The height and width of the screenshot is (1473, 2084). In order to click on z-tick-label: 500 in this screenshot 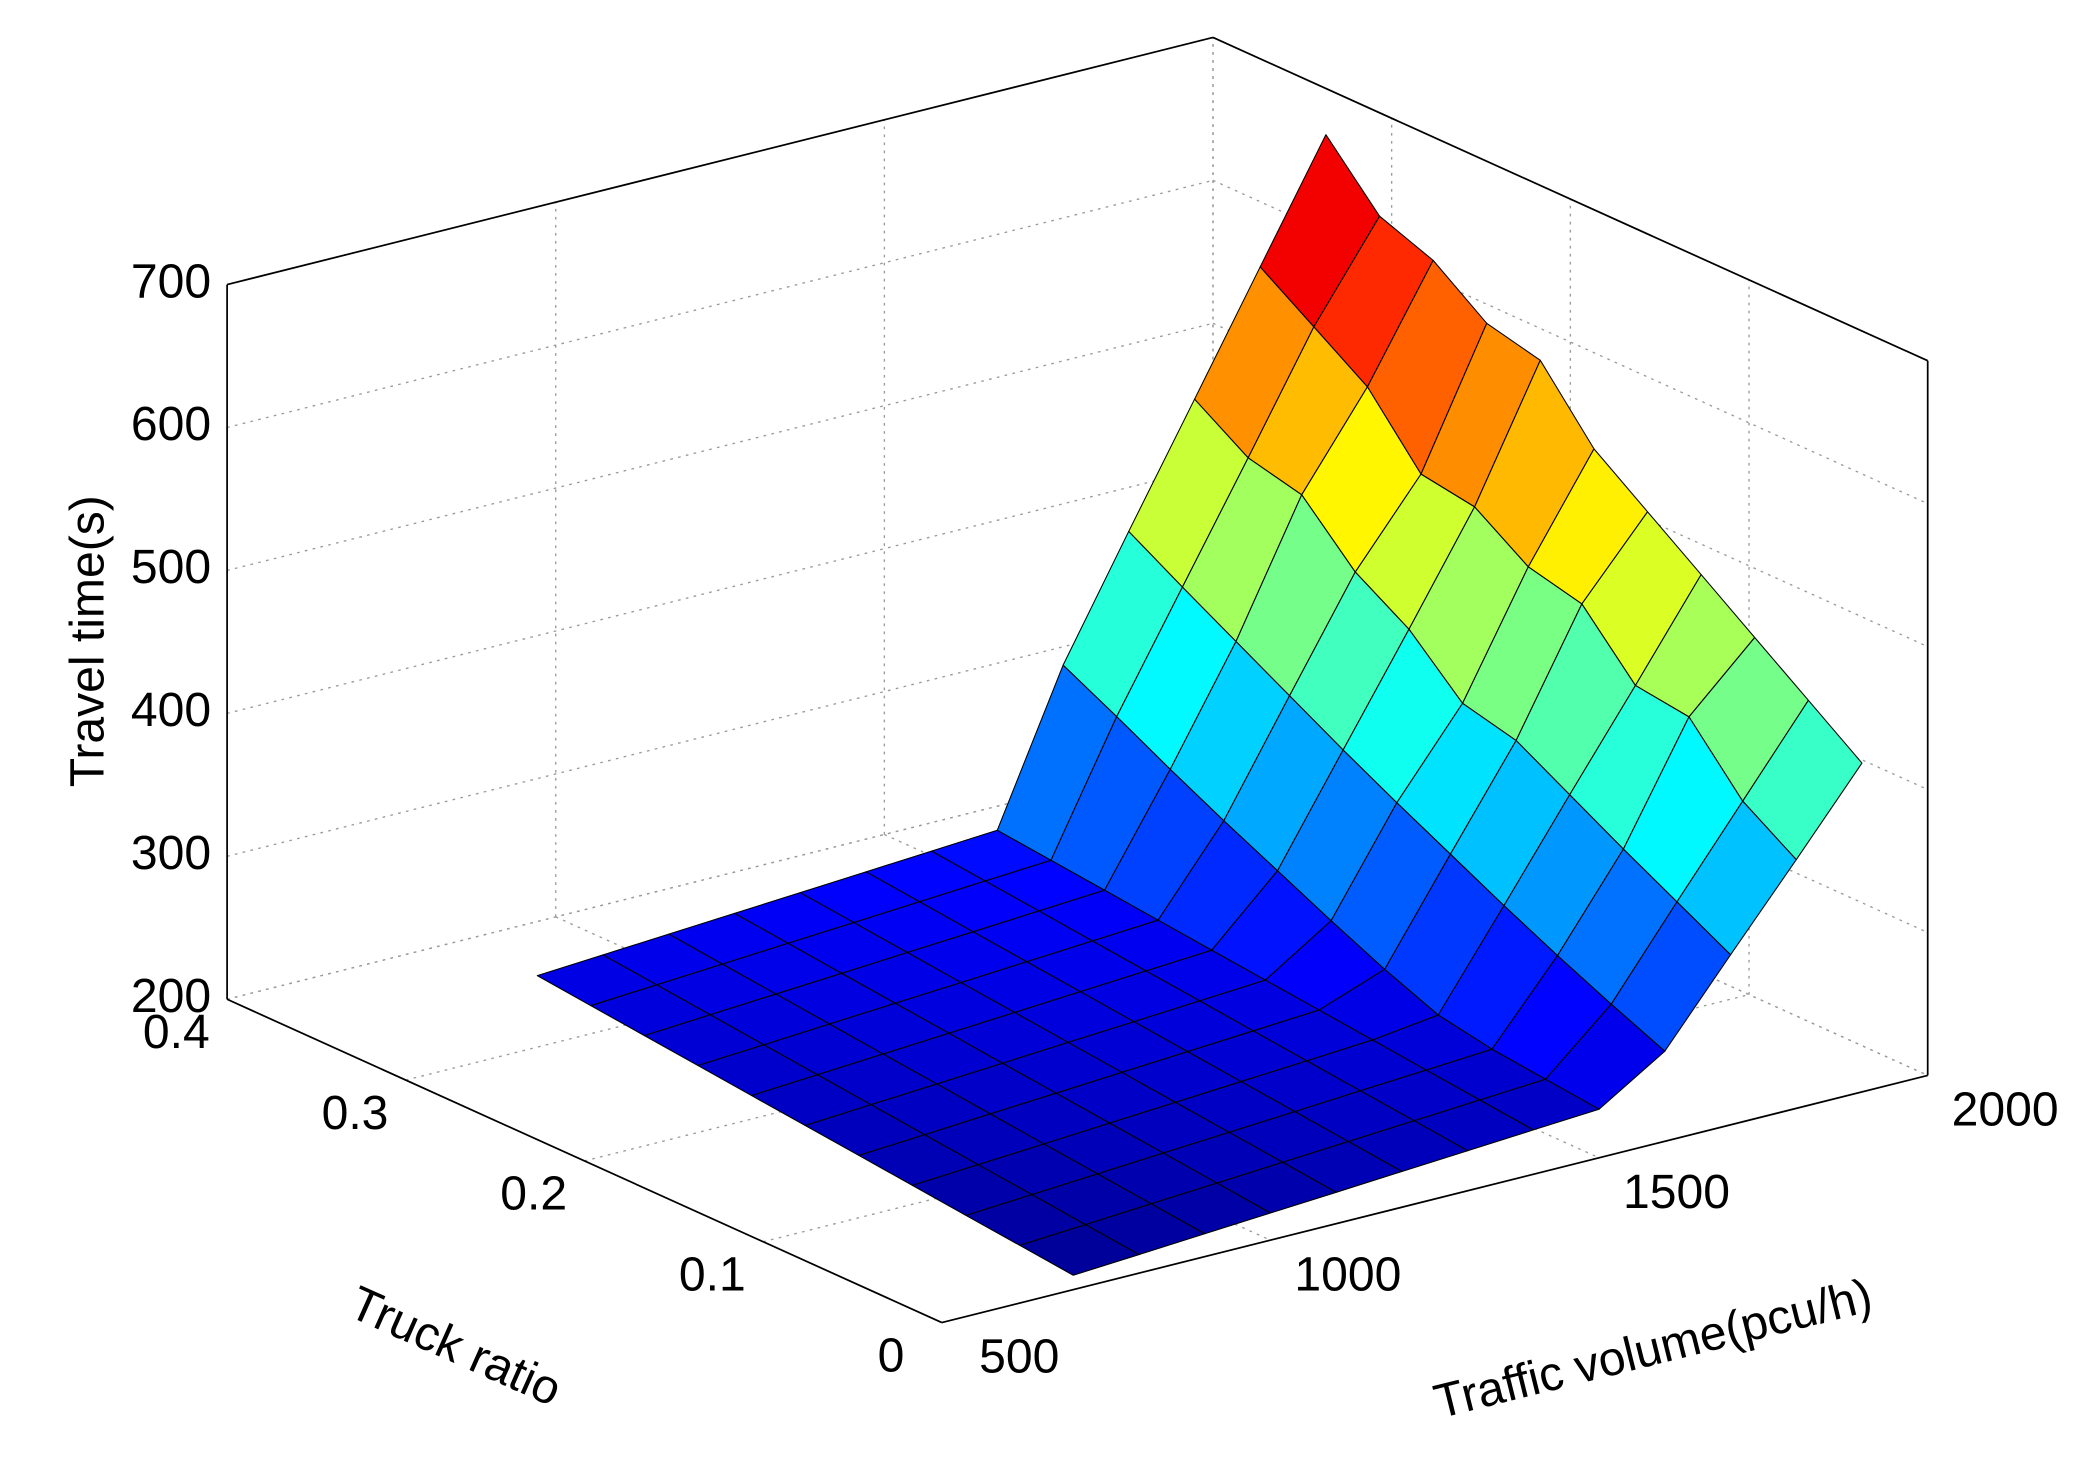, I will do `click(171, 567)`.